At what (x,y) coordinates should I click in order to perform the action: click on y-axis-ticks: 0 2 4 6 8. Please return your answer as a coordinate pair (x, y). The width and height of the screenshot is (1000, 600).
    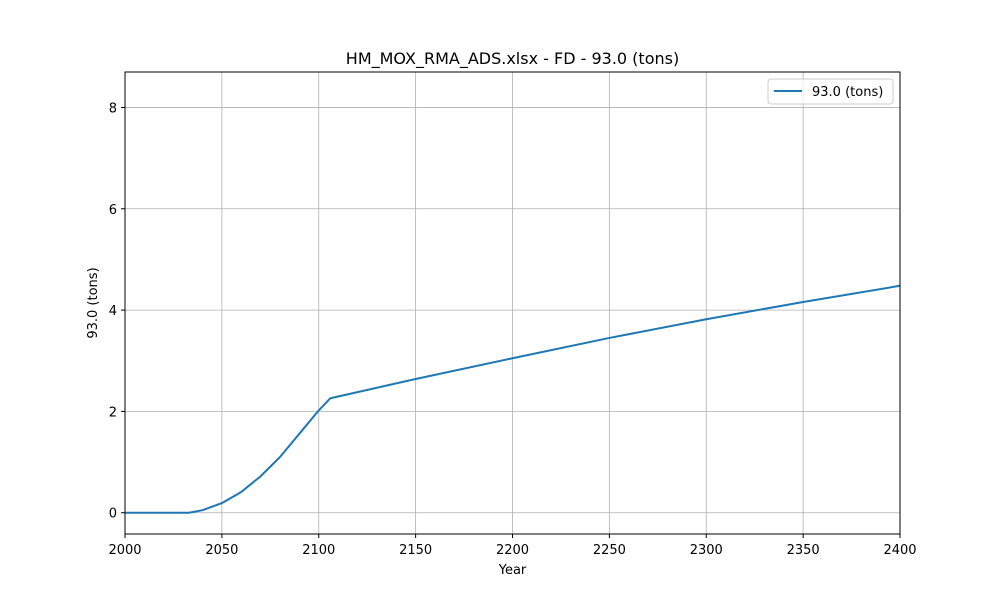
    Looking at the image, I should click on (117, 311).